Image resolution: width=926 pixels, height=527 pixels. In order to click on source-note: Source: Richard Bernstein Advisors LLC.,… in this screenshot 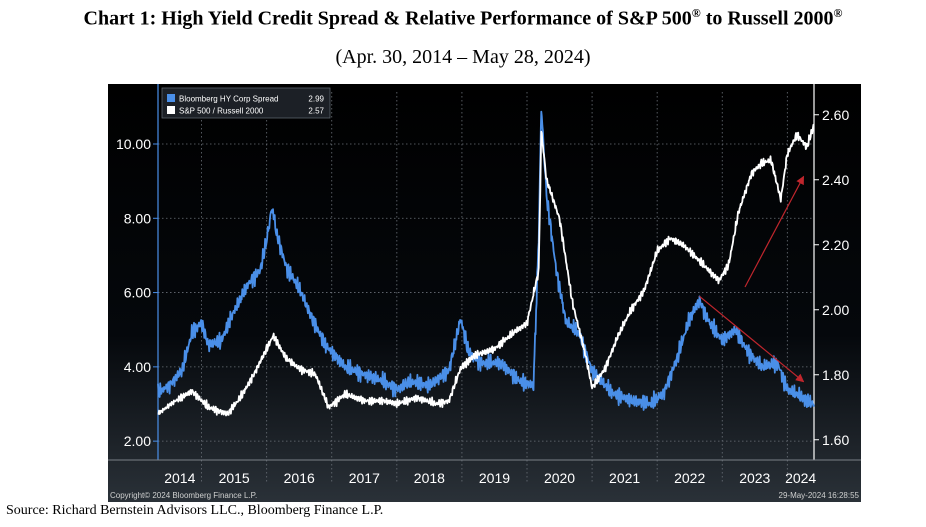, I will do `click(195, 510)`.